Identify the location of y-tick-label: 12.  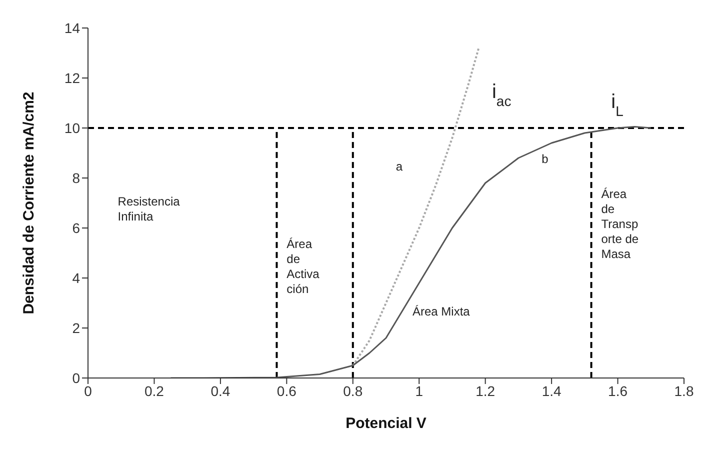
(72, 78).